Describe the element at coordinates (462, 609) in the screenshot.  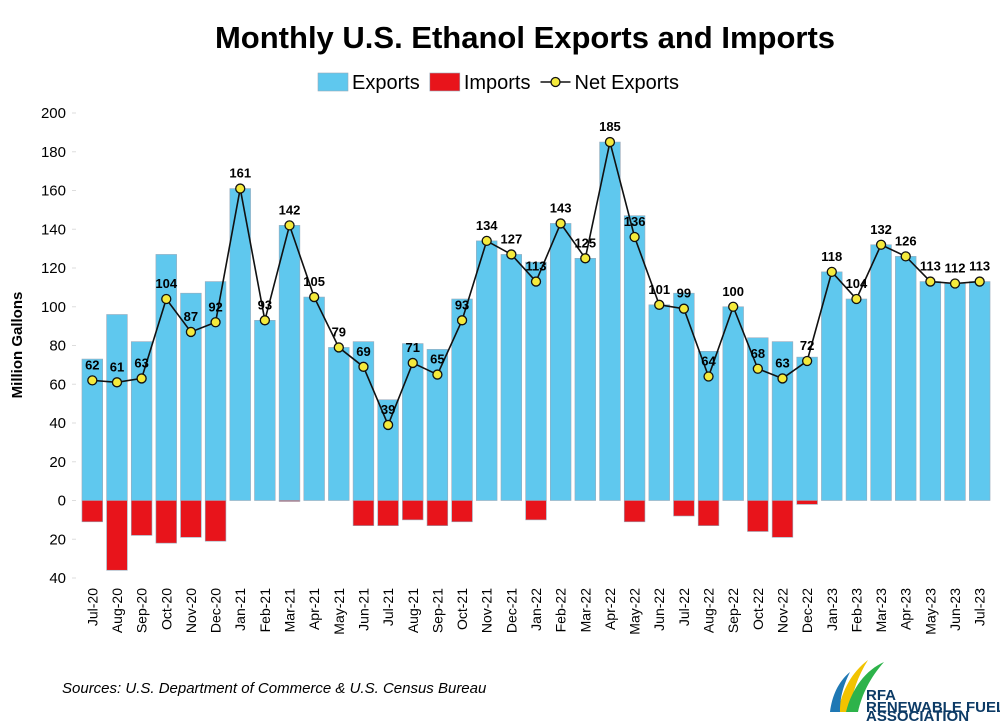
I see `x-tick-label: Oct-21` at that location.